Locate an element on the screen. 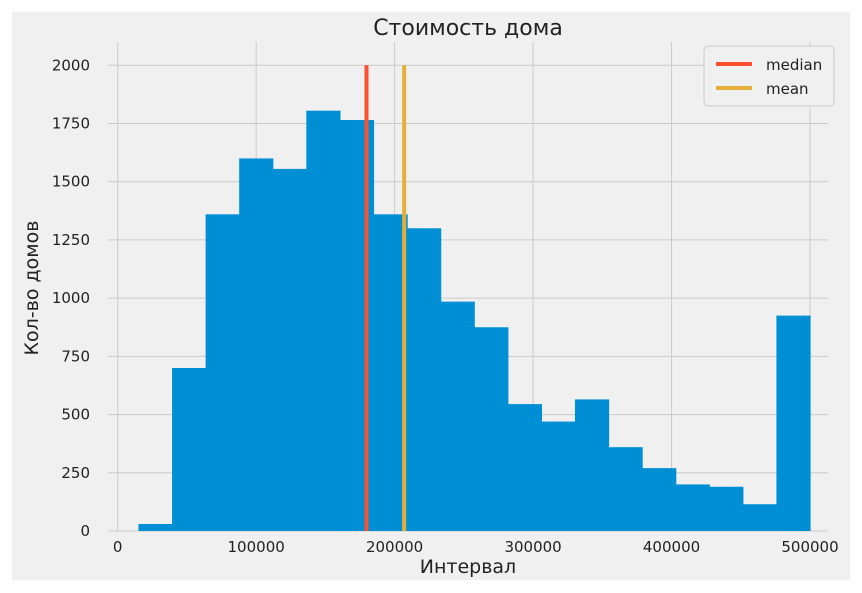 The height and width of the screenshot is (593, 862). y-tick-labels: 0 250 500 750 1000 1250 1500 1750 2000 is located at coordinates (71, 298).